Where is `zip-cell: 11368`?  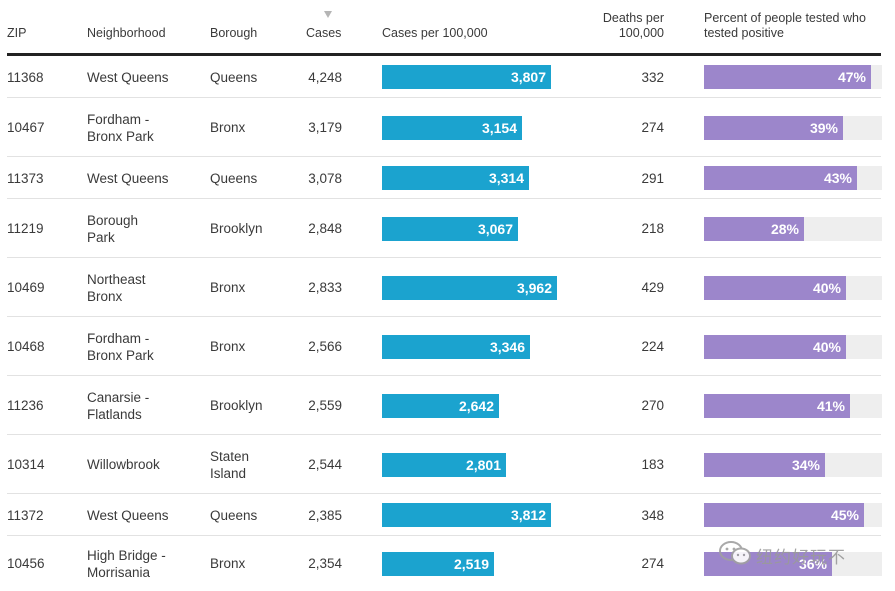 zip-cell: 11368 is located at coordinates (25, 77).